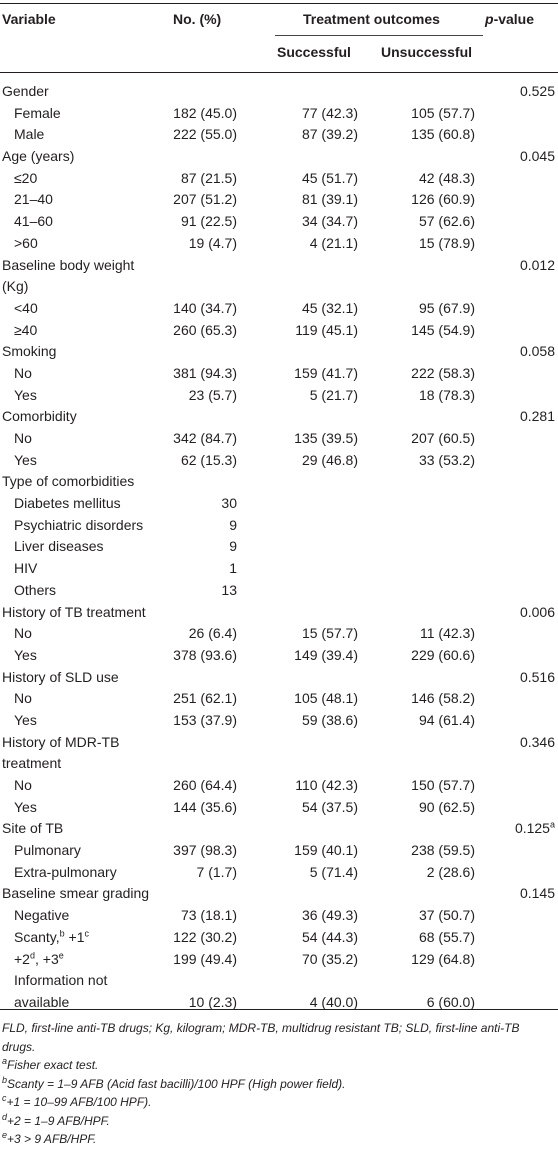 The image size is (558, 1164). What do you see at coordinates (537, 893) in the screenshot?
I see `row-p-value: 0.145` at bounding box center [537, 893].